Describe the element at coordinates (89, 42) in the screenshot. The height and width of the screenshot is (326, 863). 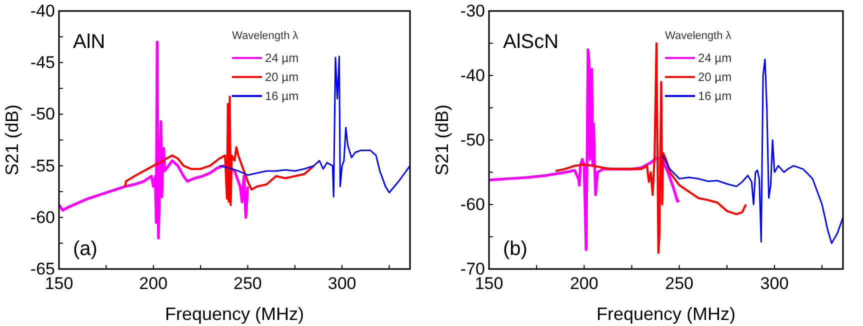
I see `annotation: AlN` at that location.